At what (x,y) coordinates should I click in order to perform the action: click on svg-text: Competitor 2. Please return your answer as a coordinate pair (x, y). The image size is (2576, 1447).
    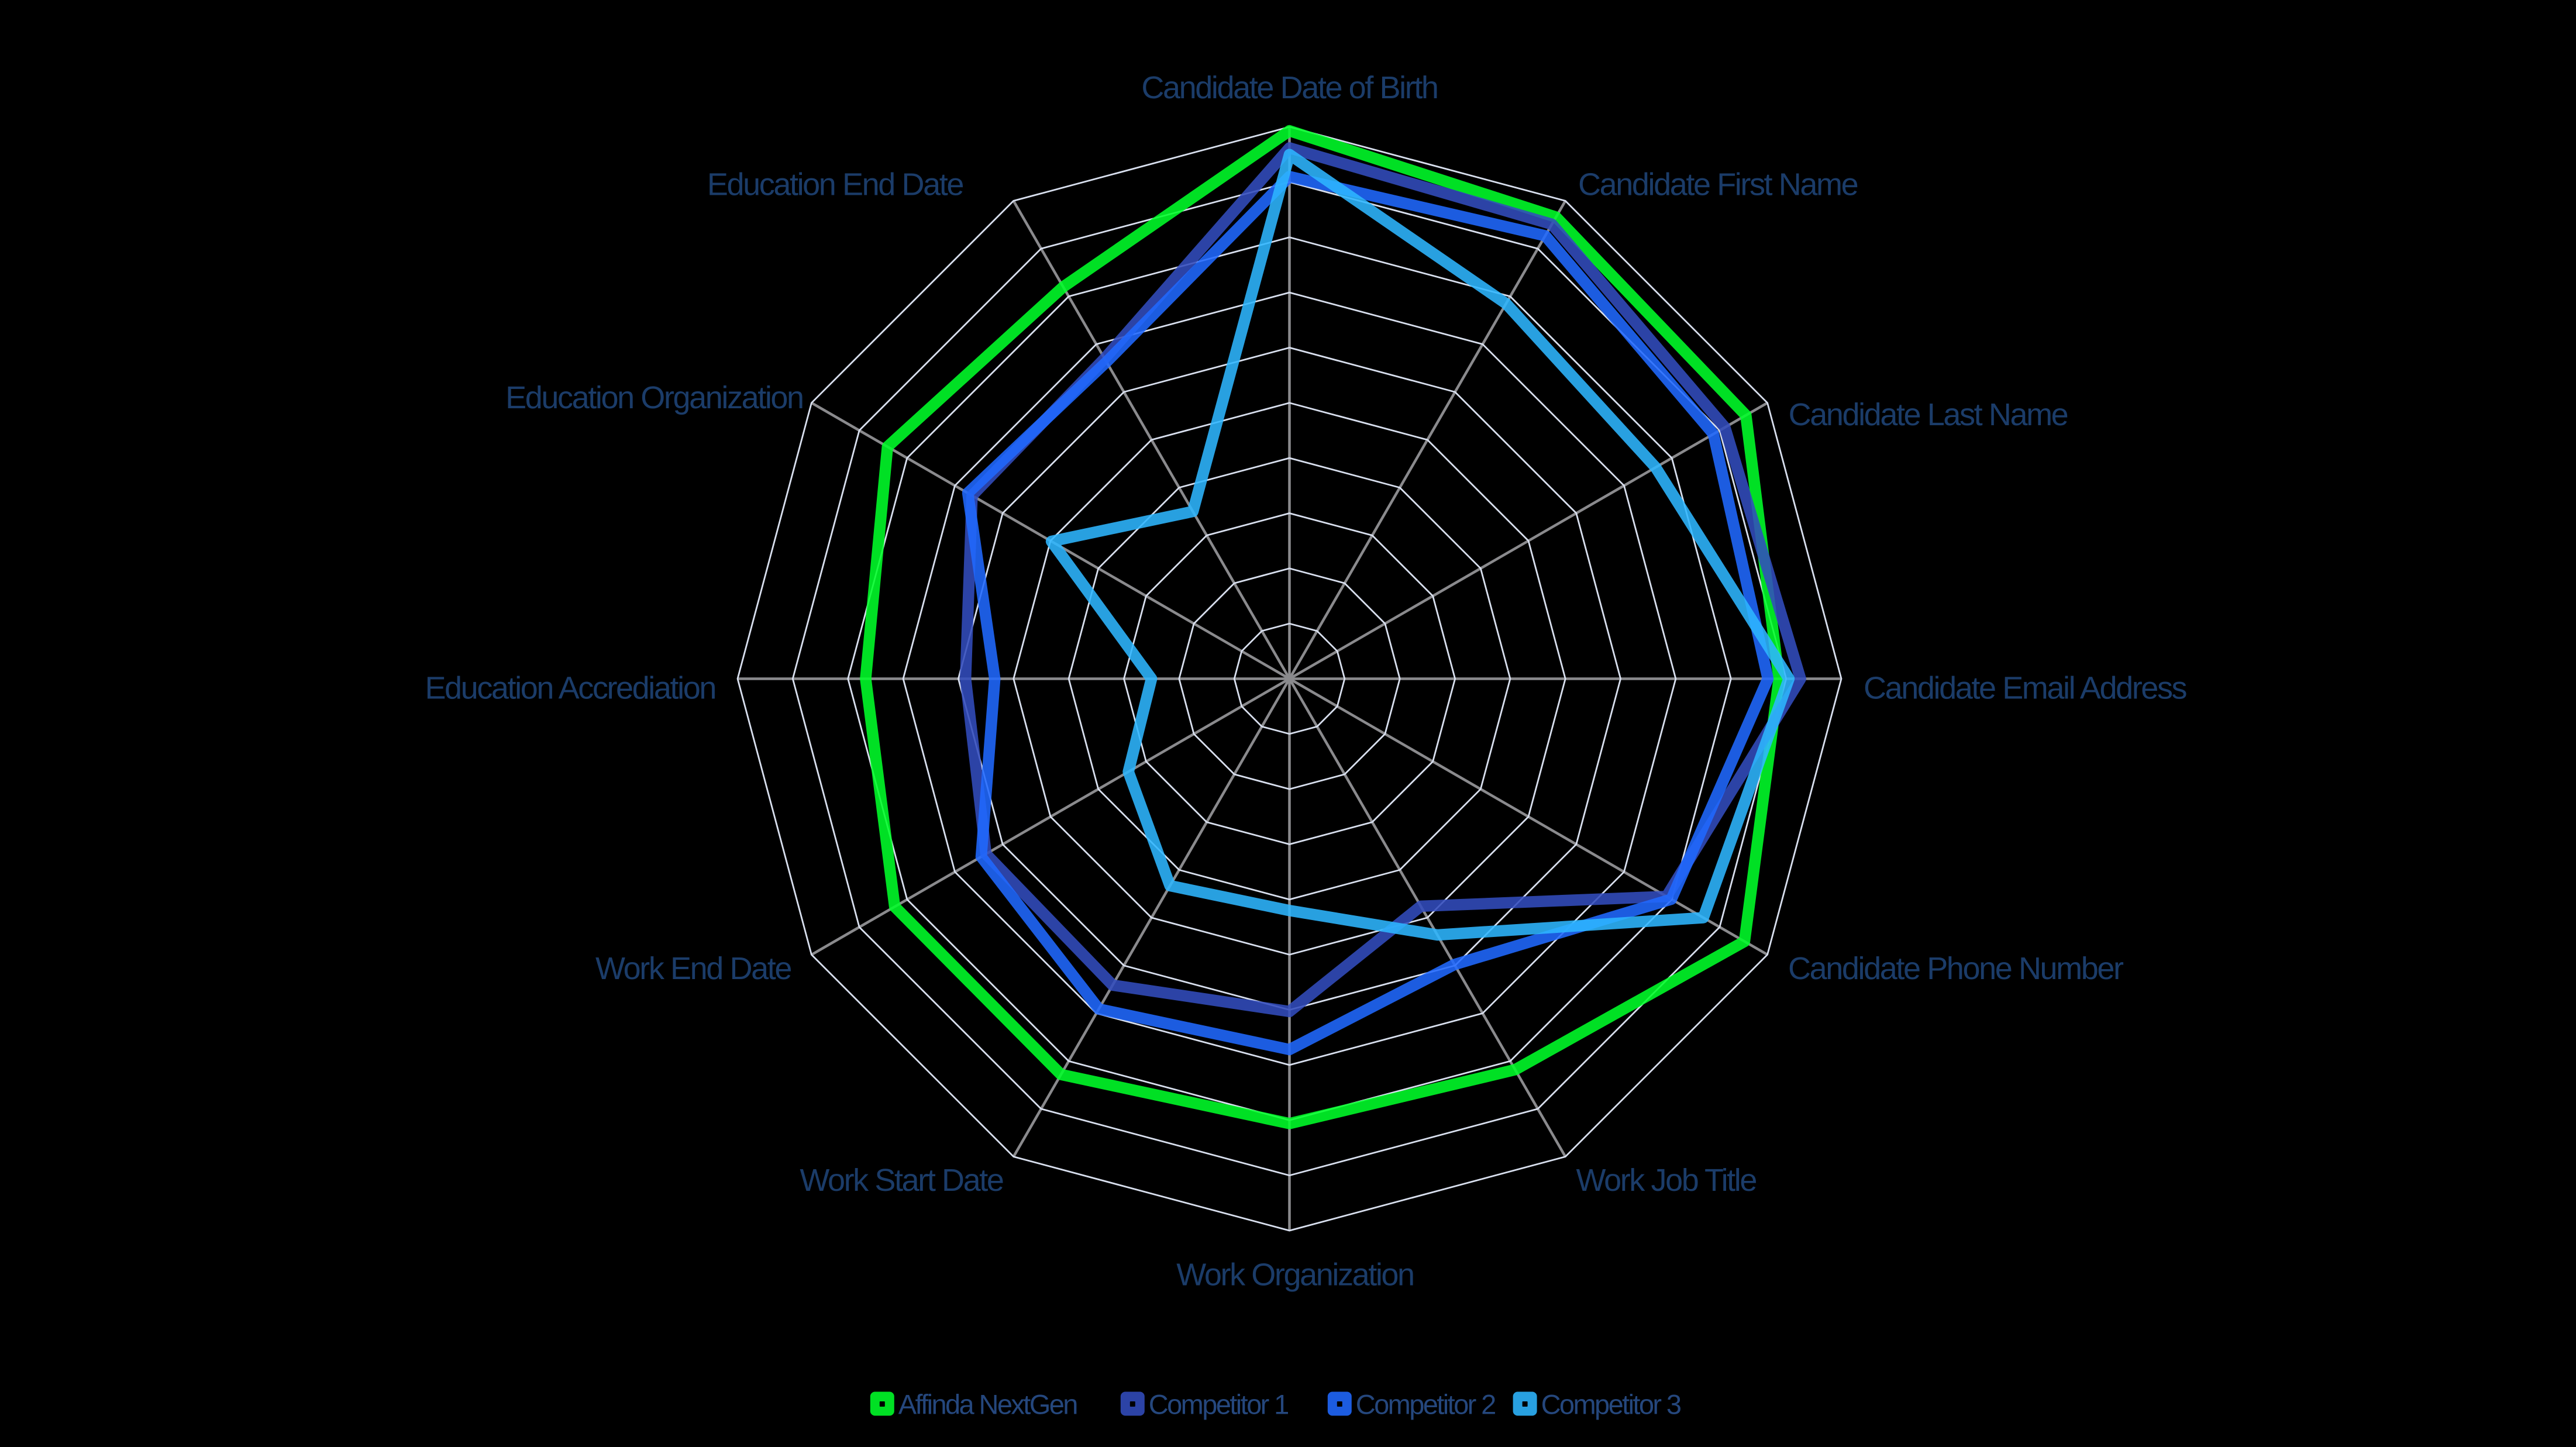
    Looking at the image, I should click on (1425, 1404).